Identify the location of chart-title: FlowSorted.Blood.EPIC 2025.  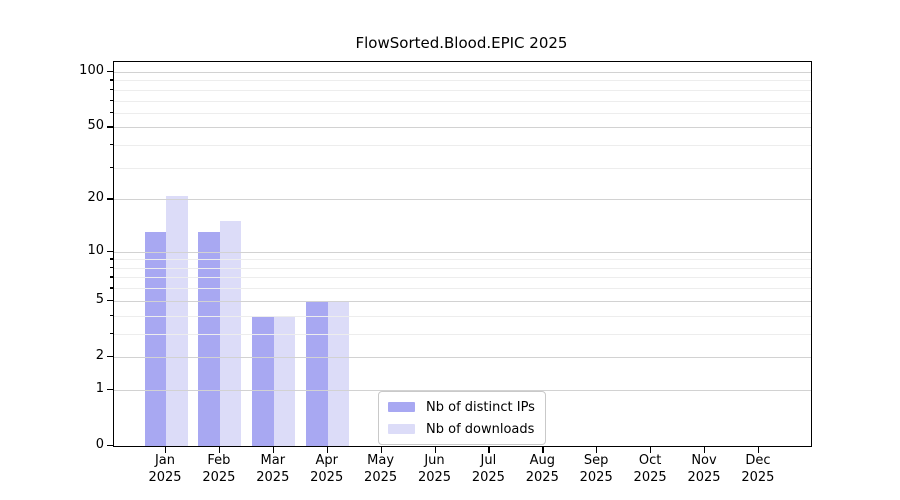
(461, 43).